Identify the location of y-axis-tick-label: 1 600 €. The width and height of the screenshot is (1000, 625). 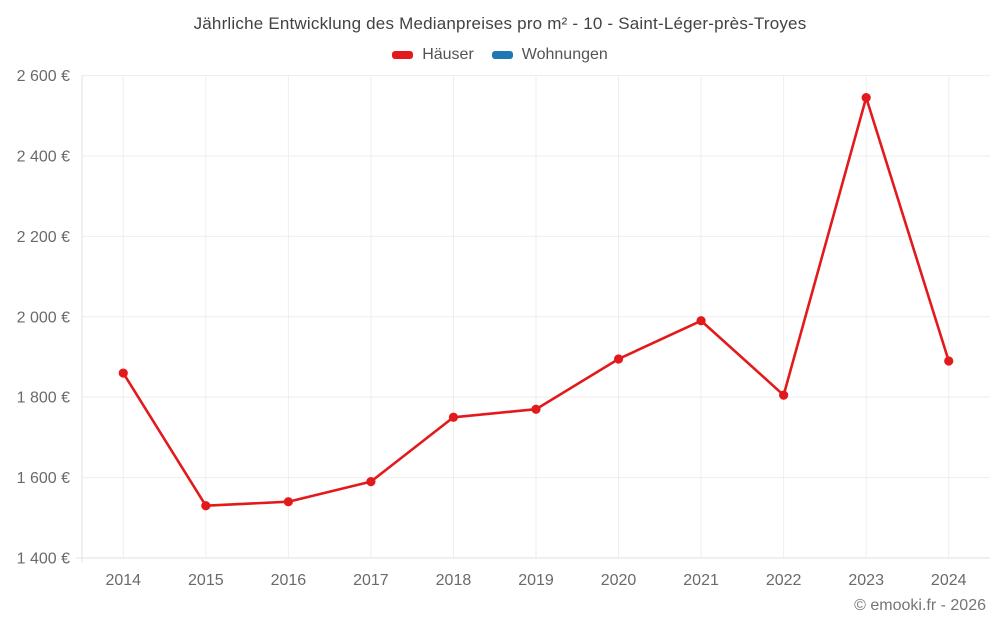
(43, 478).